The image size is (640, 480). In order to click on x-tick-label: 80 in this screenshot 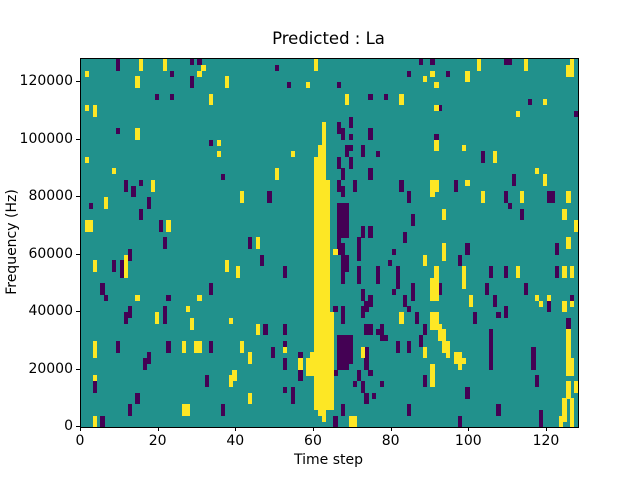, I will do `click(390, 441)`.